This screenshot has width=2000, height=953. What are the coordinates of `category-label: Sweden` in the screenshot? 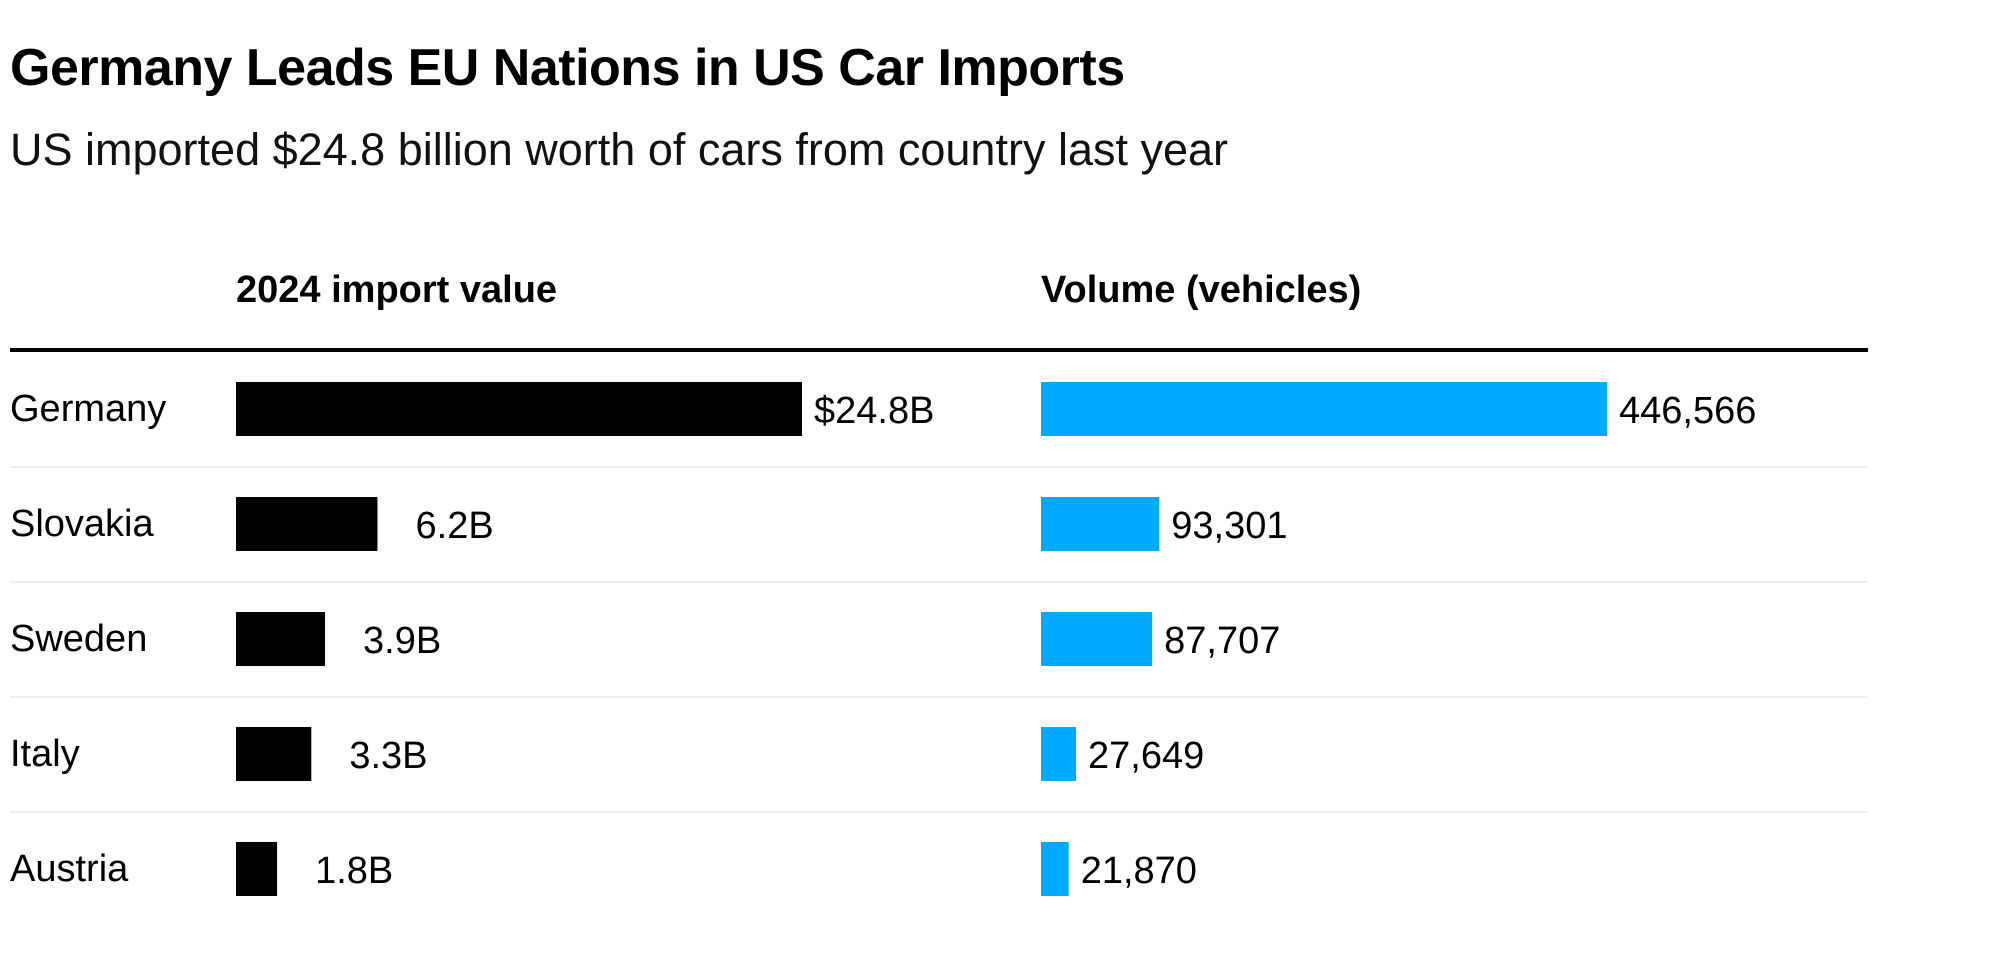 It's located at (78, 639).